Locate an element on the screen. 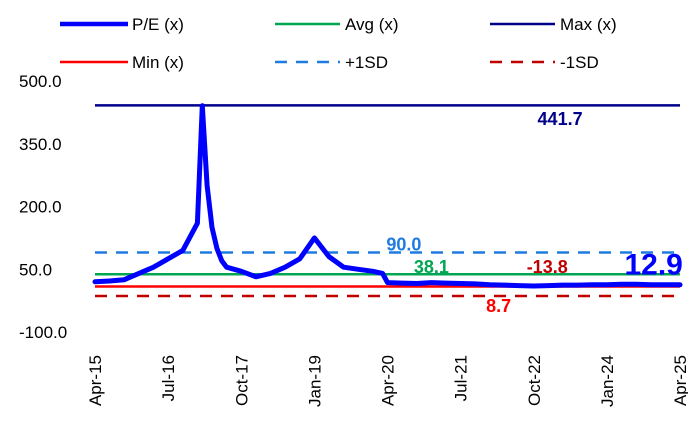 This screenshot has width=688, height=425. x-tick-label: Oct-22 is located at coordinates (534, 380).